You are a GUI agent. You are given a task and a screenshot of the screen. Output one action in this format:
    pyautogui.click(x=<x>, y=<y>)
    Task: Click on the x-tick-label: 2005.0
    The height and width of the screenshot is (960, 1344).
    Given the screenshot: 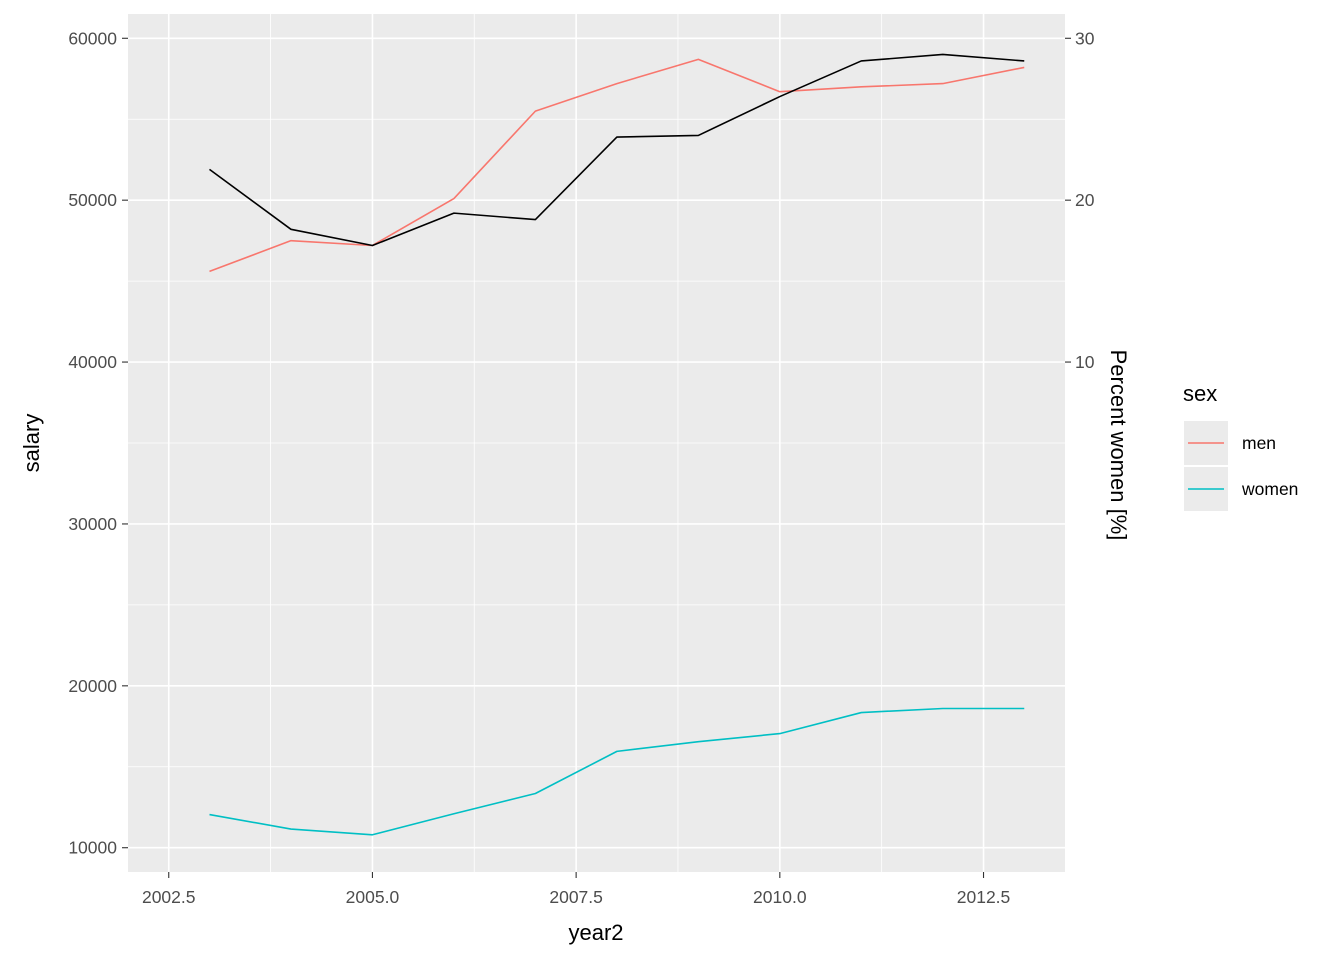 What is the action you would take?
    pyautogui.click(x=373, y=897)
    